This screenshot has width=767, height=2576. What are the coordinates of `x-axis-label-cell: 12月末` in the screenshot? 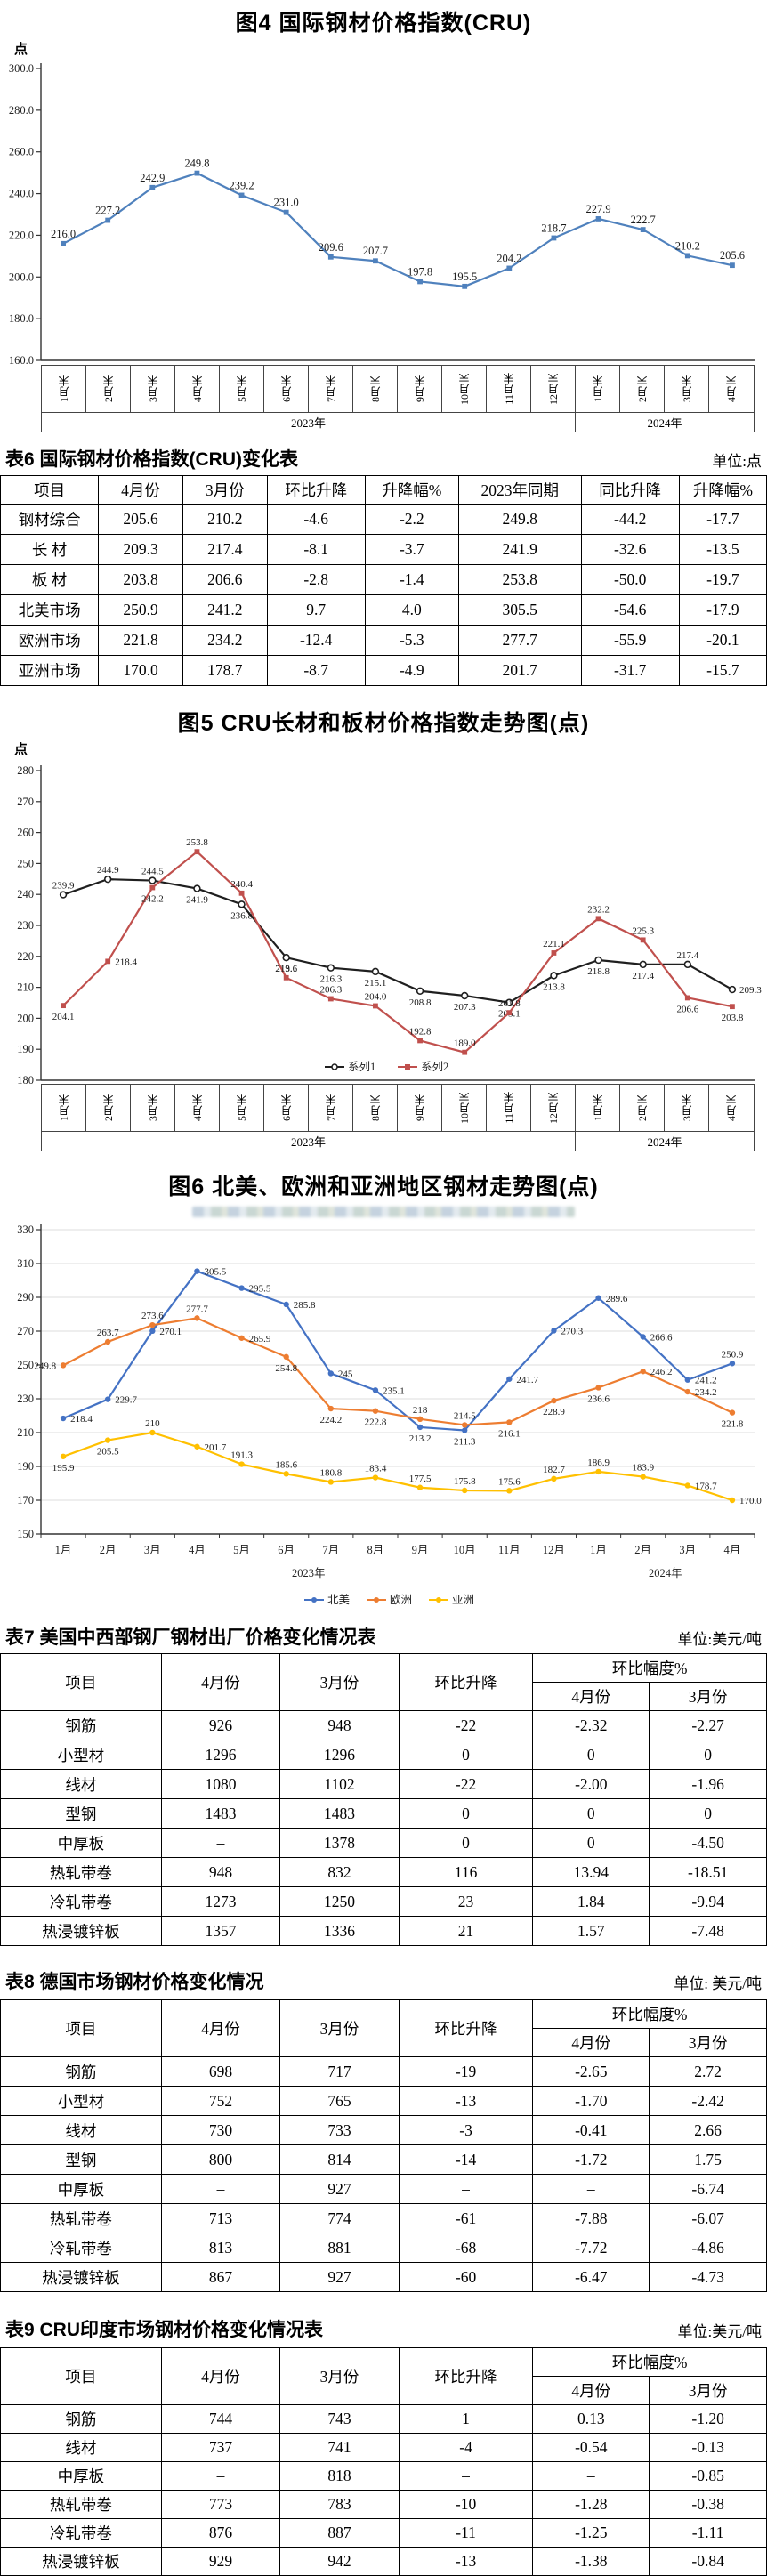 It's located at (553, 1108).